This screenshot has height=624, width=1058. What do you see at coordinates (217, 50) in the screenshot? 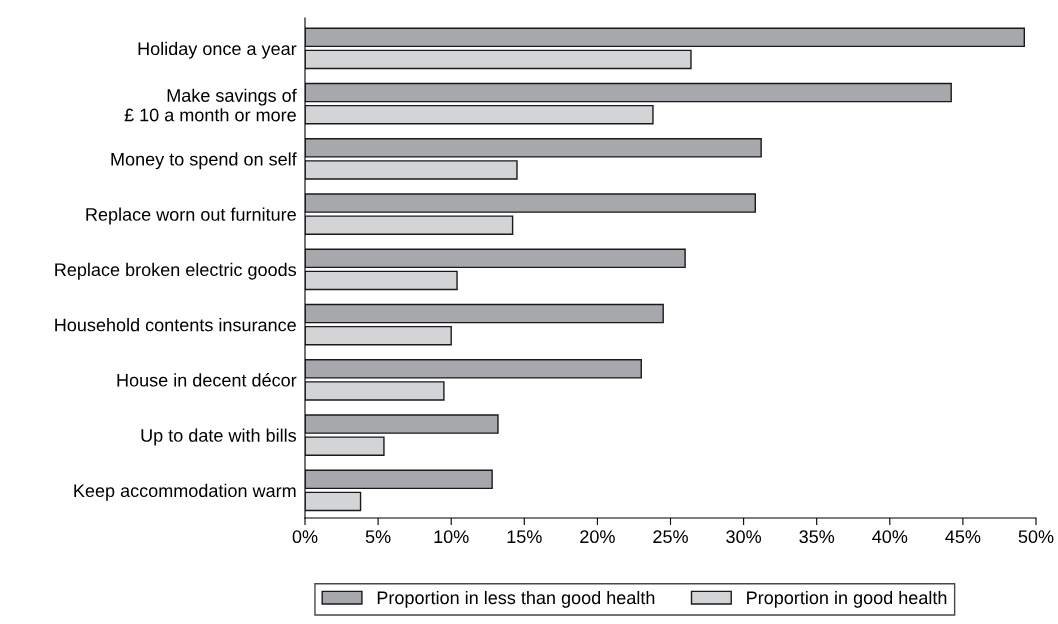
I see `y-tick-label: Holiday once a year` at bounding box center [217, 50].